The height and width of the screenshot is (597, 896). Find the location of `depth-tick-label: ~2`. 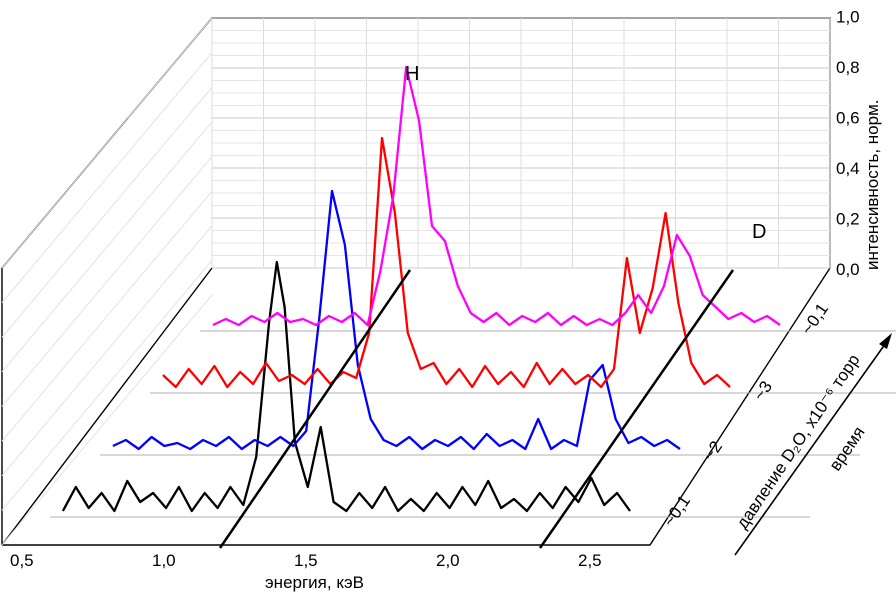

depth-tick-label: ~2 is located at coordinates (713, 451).